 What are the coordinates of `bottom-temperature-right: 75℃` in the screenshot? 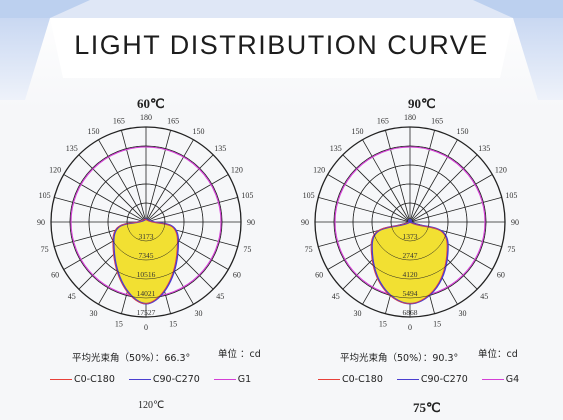 It's located at (427, 407).